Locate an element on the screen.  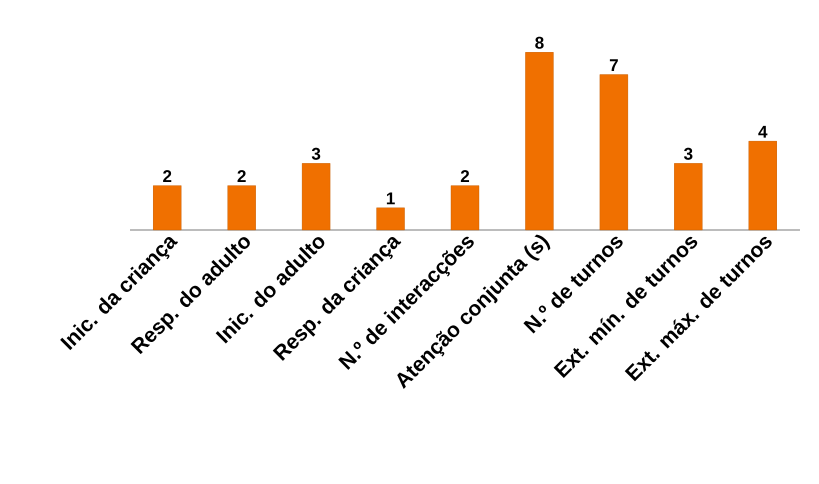
data-label: 8 is located at coordinates (539, 42).